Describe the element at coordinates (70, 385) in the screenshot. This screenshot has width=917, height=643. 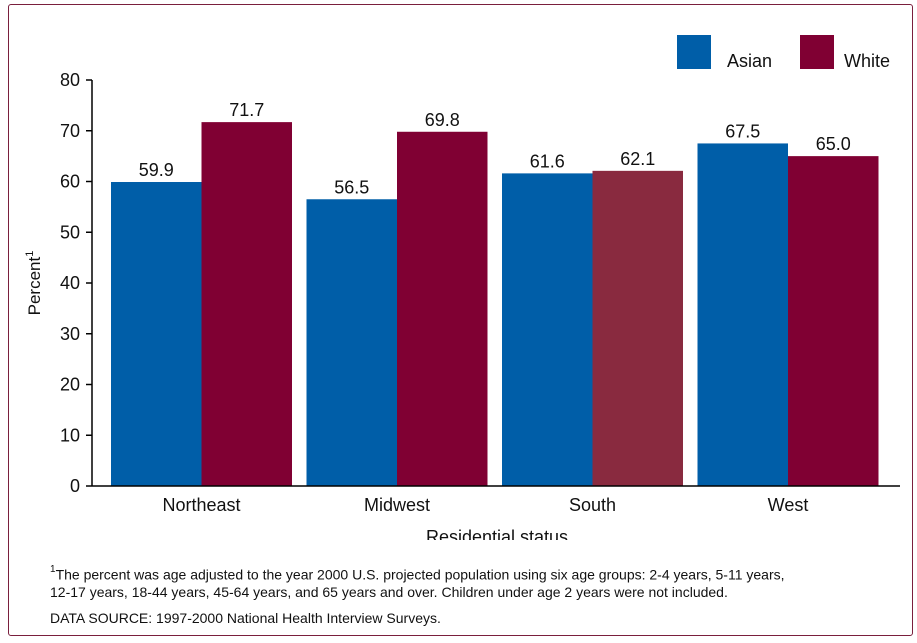
I see `y-tick-label-20: 20` at that location.